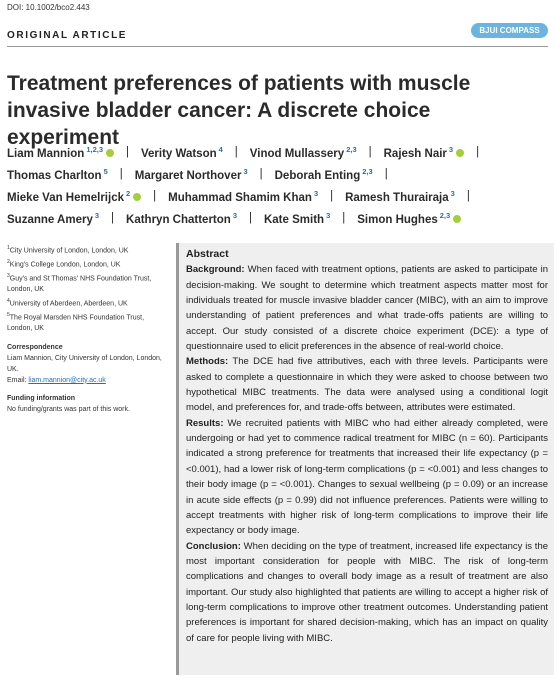 The height and width of the screenshot is (680, 557). I want to click on author-affiliation-ref: 4, so click(220, 149).